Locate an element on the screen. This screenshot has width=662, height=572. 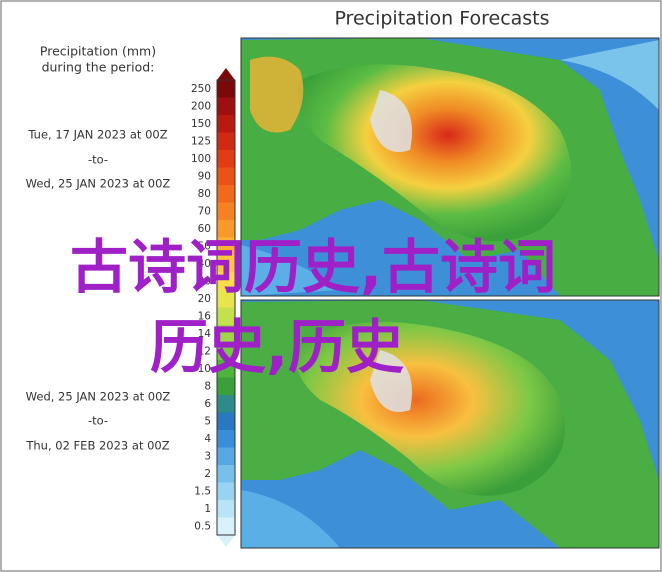
period-end: Thu, 02 FEB 2023 at 00Z is located at coordinates (97, 446).